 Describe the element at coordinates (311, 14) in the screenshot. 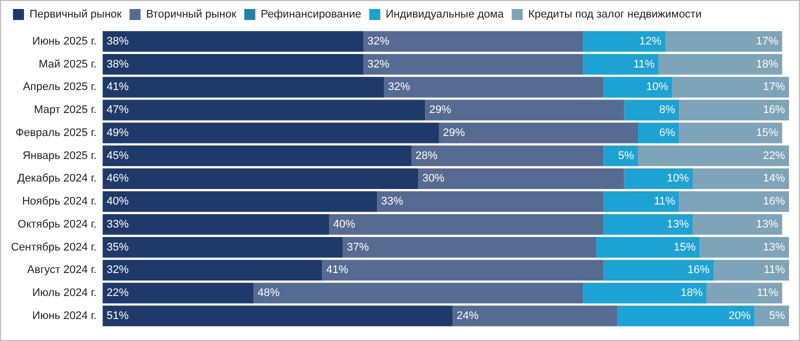

I see `legend-label: Рефинансирование` at that location.